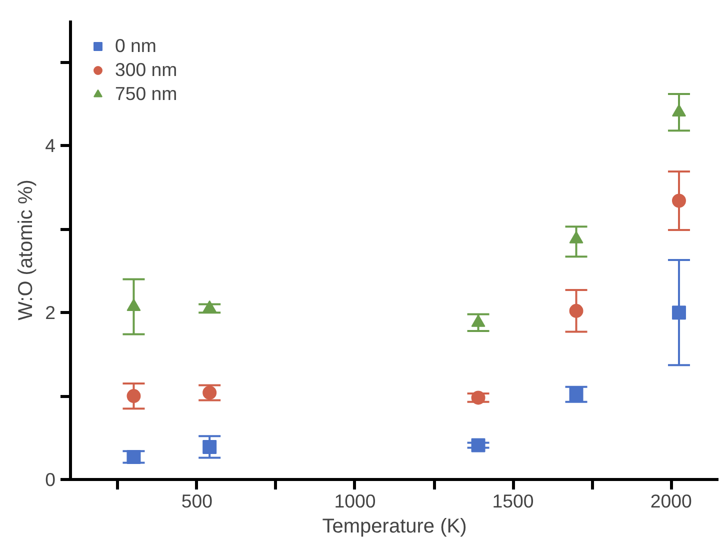 The width and height of the screenshot is (723, 559). I want to click on legend-label: 0 nm, so click(135, 46).